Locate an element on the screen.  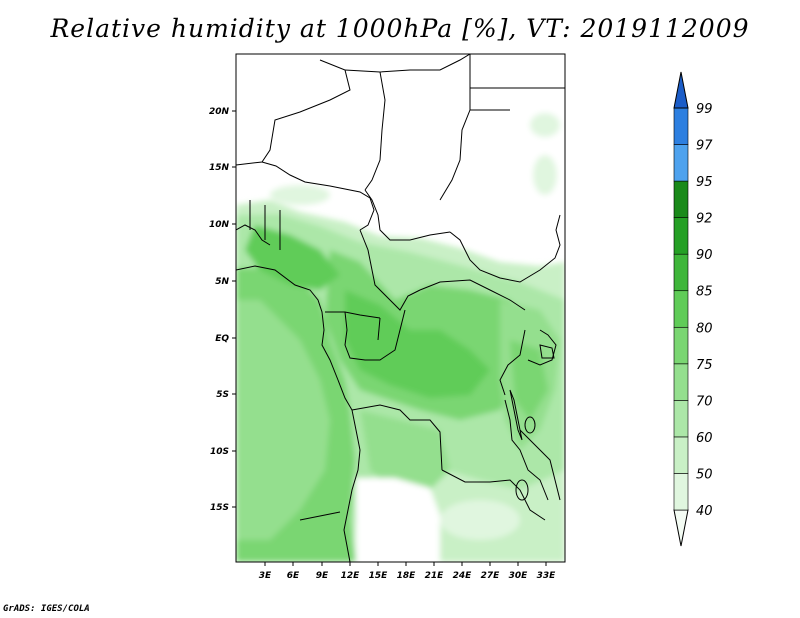
lat-label-5n: 5N is located at coordinates (222, 282).